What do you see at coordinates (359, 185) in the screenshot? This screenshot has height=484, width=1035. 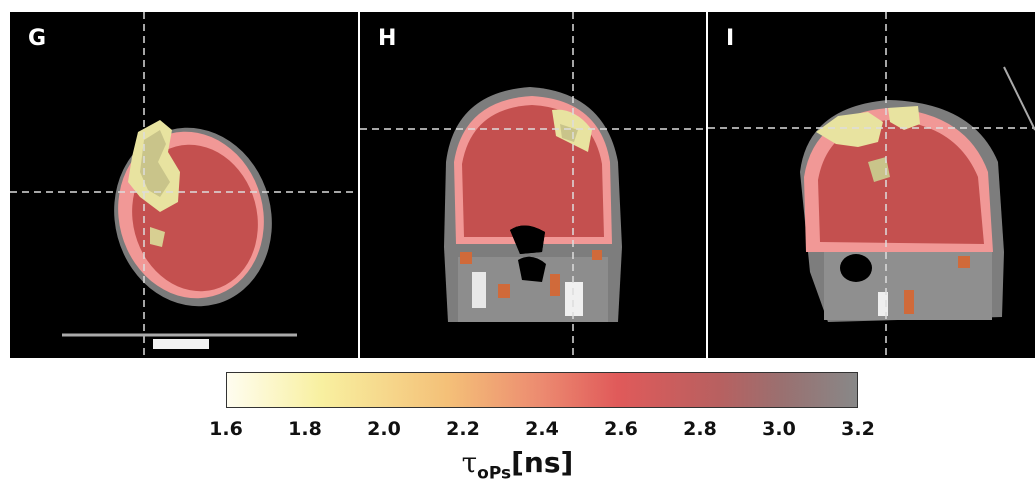 I see `divider-left` at bounding box center [359, 185].